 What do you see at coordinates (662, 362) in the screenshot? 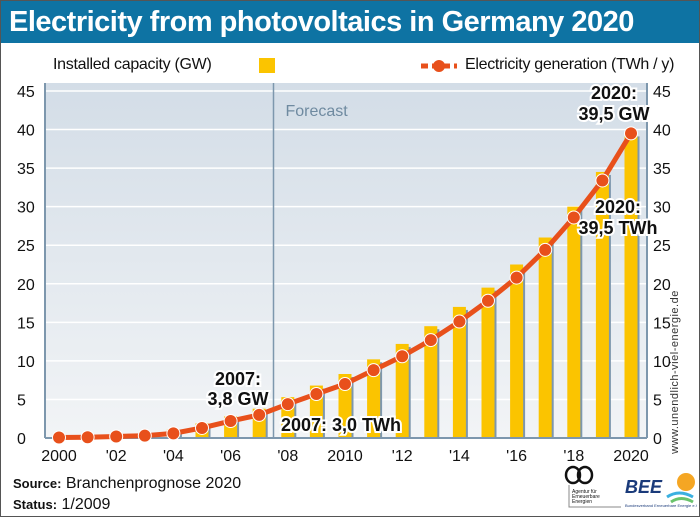
I see `y-tick-label-right: 10` at bounding box center [662, 362].